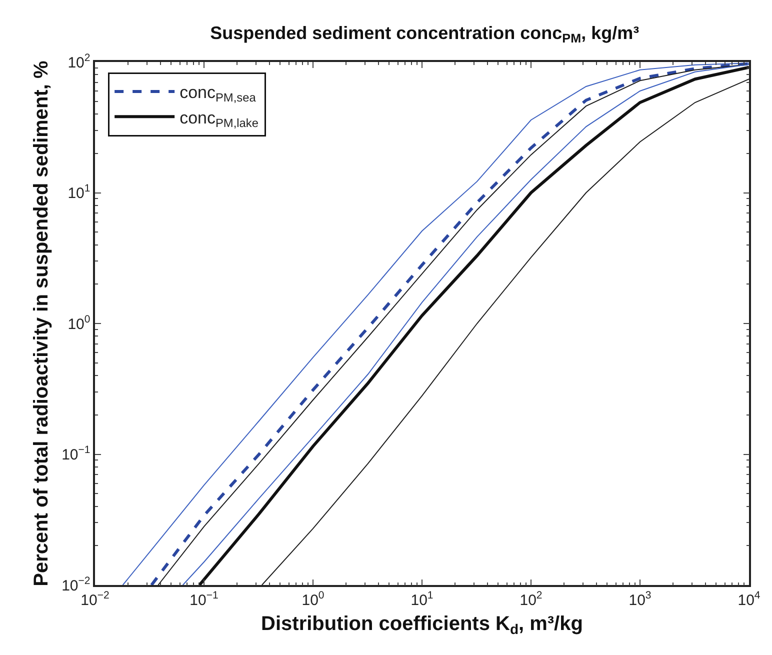 Image resolution: width=772 pixels, height=655 pixels. I want to click on x-tick-label: 10$^{−1}$, so click(204, 599).